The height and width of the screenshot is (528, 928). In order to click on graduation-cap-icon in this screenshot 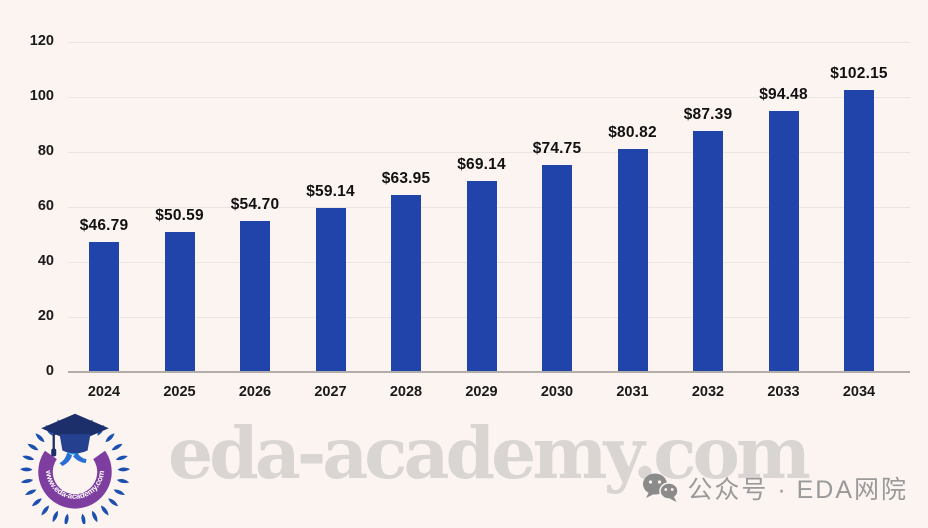, I will do `click(75, 435)`.